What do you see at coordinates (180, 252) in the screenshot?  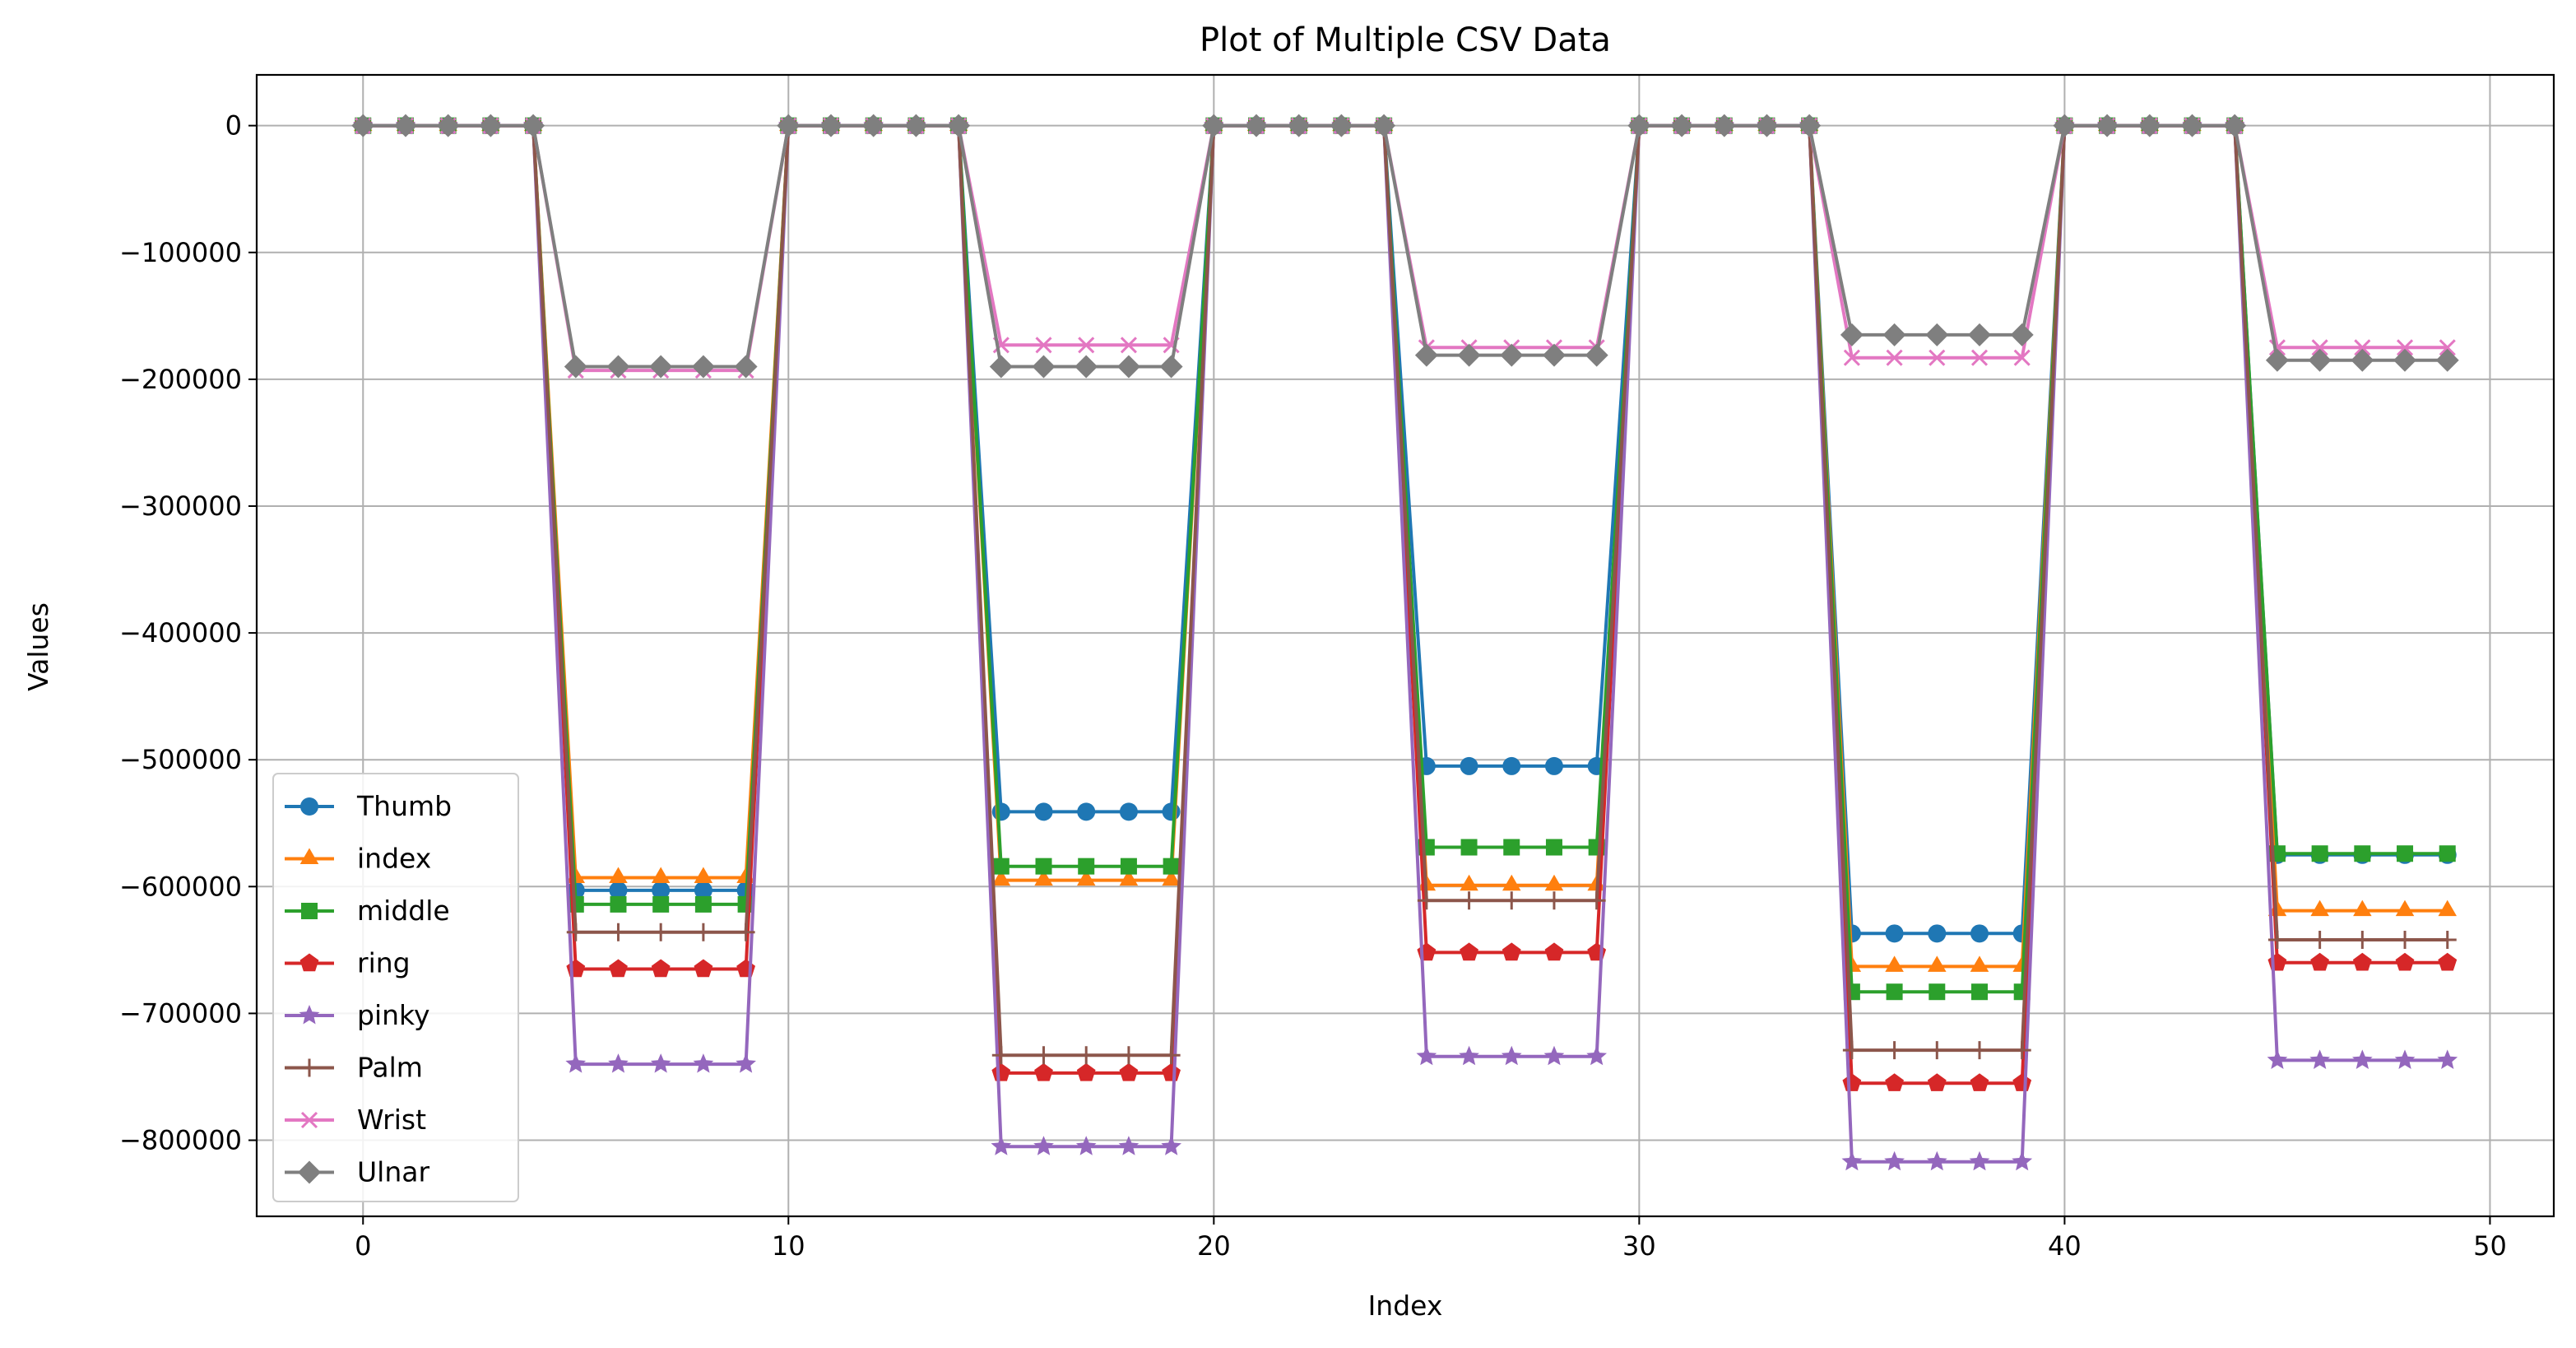 I see `y-tick-label: −100000` at bounding box center [180, 252].